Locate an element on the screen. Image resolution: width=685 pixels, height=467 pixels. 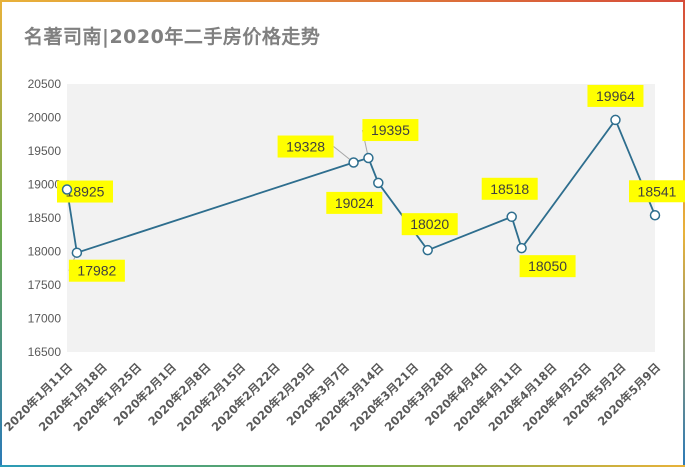
data-label: 19024 is located at coordinates (354, 203).